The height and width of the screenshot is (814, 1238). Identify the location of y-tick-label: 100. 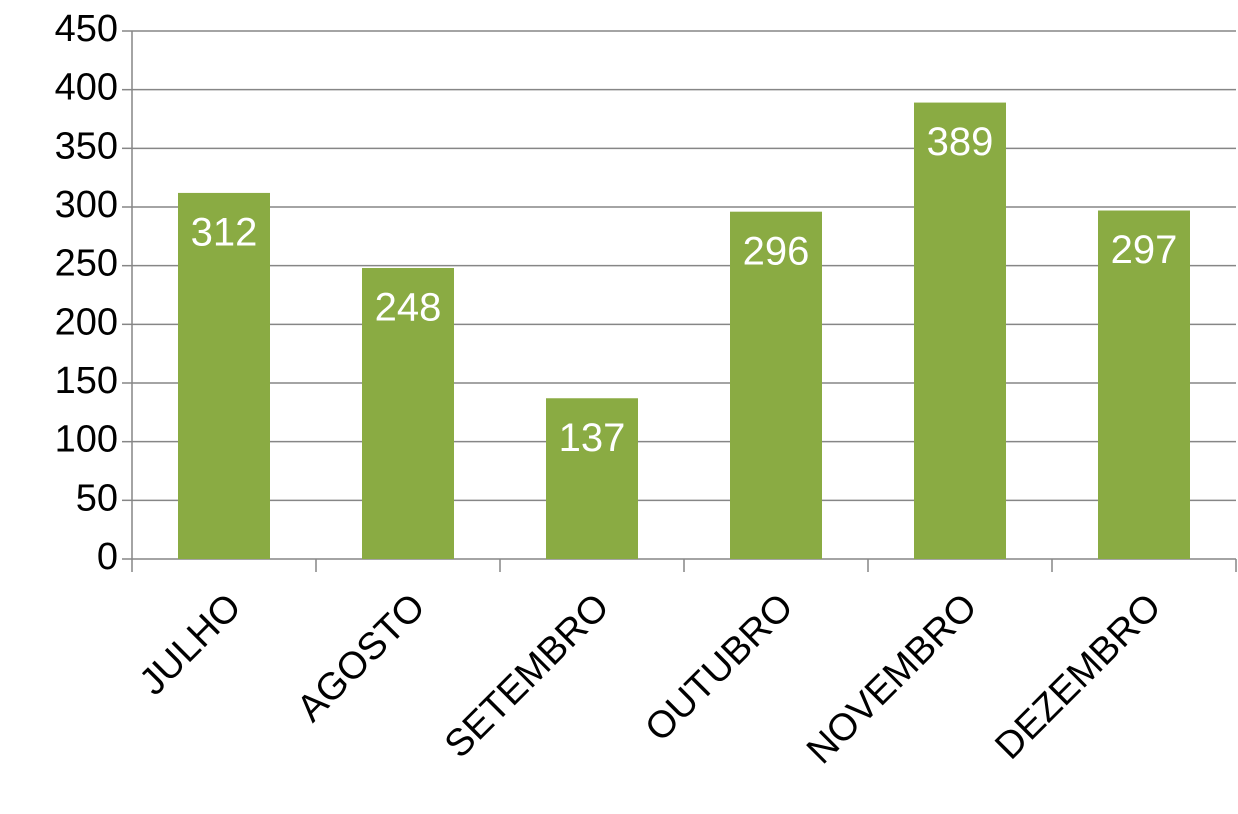
(86, 440).